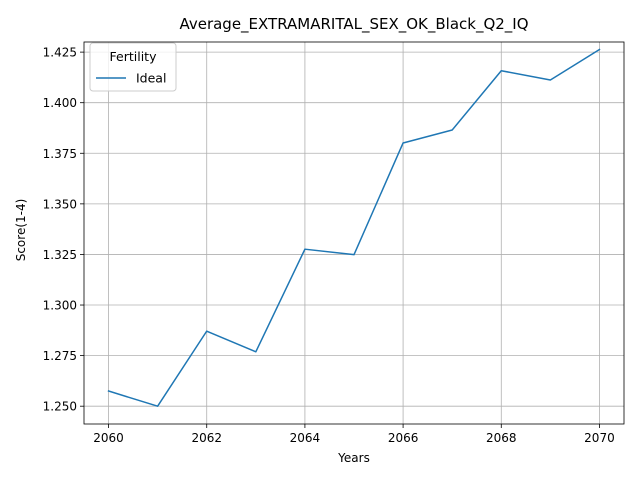  Describe the element at coordinates (353, 24) in the screenshot. I see `chart-title: Average_EXTRAMARITAL_SEX_OK_Black_Q2_IQ` at that location.